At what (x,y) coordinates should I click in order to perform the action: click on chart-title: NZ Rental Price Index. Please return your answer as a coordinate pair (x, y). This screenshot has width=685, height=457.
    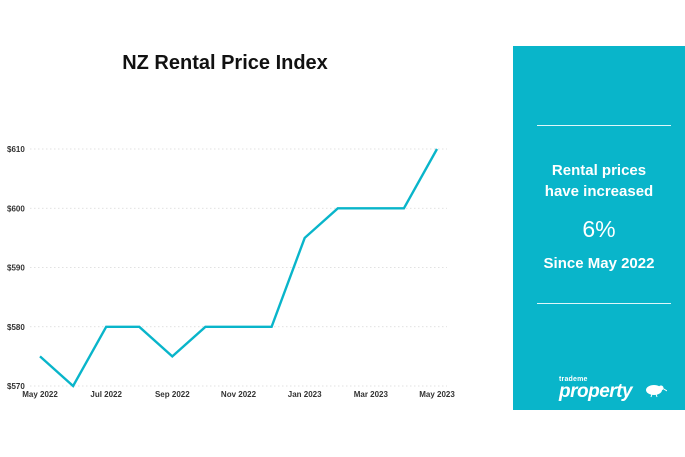
    Looking at the image, I should click on (225, 63).